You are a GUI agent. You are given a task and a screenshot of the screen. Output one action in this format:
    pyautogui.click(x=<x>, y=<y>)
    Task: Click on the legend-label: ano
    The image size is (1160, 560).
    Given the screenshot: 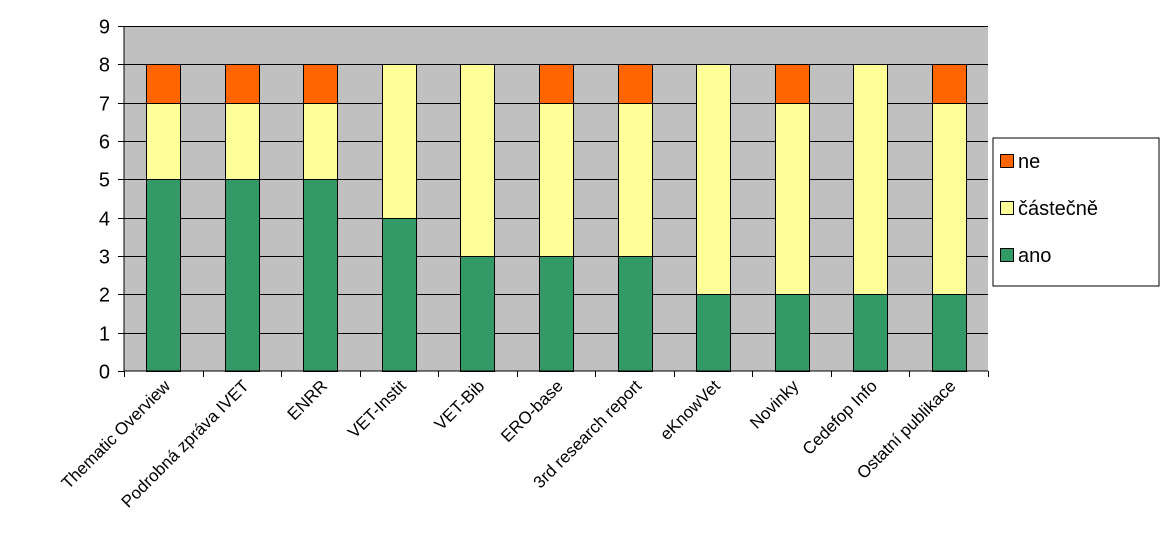 What is the action you would take?
    pyautogui.click(x=1034, y=256)
    